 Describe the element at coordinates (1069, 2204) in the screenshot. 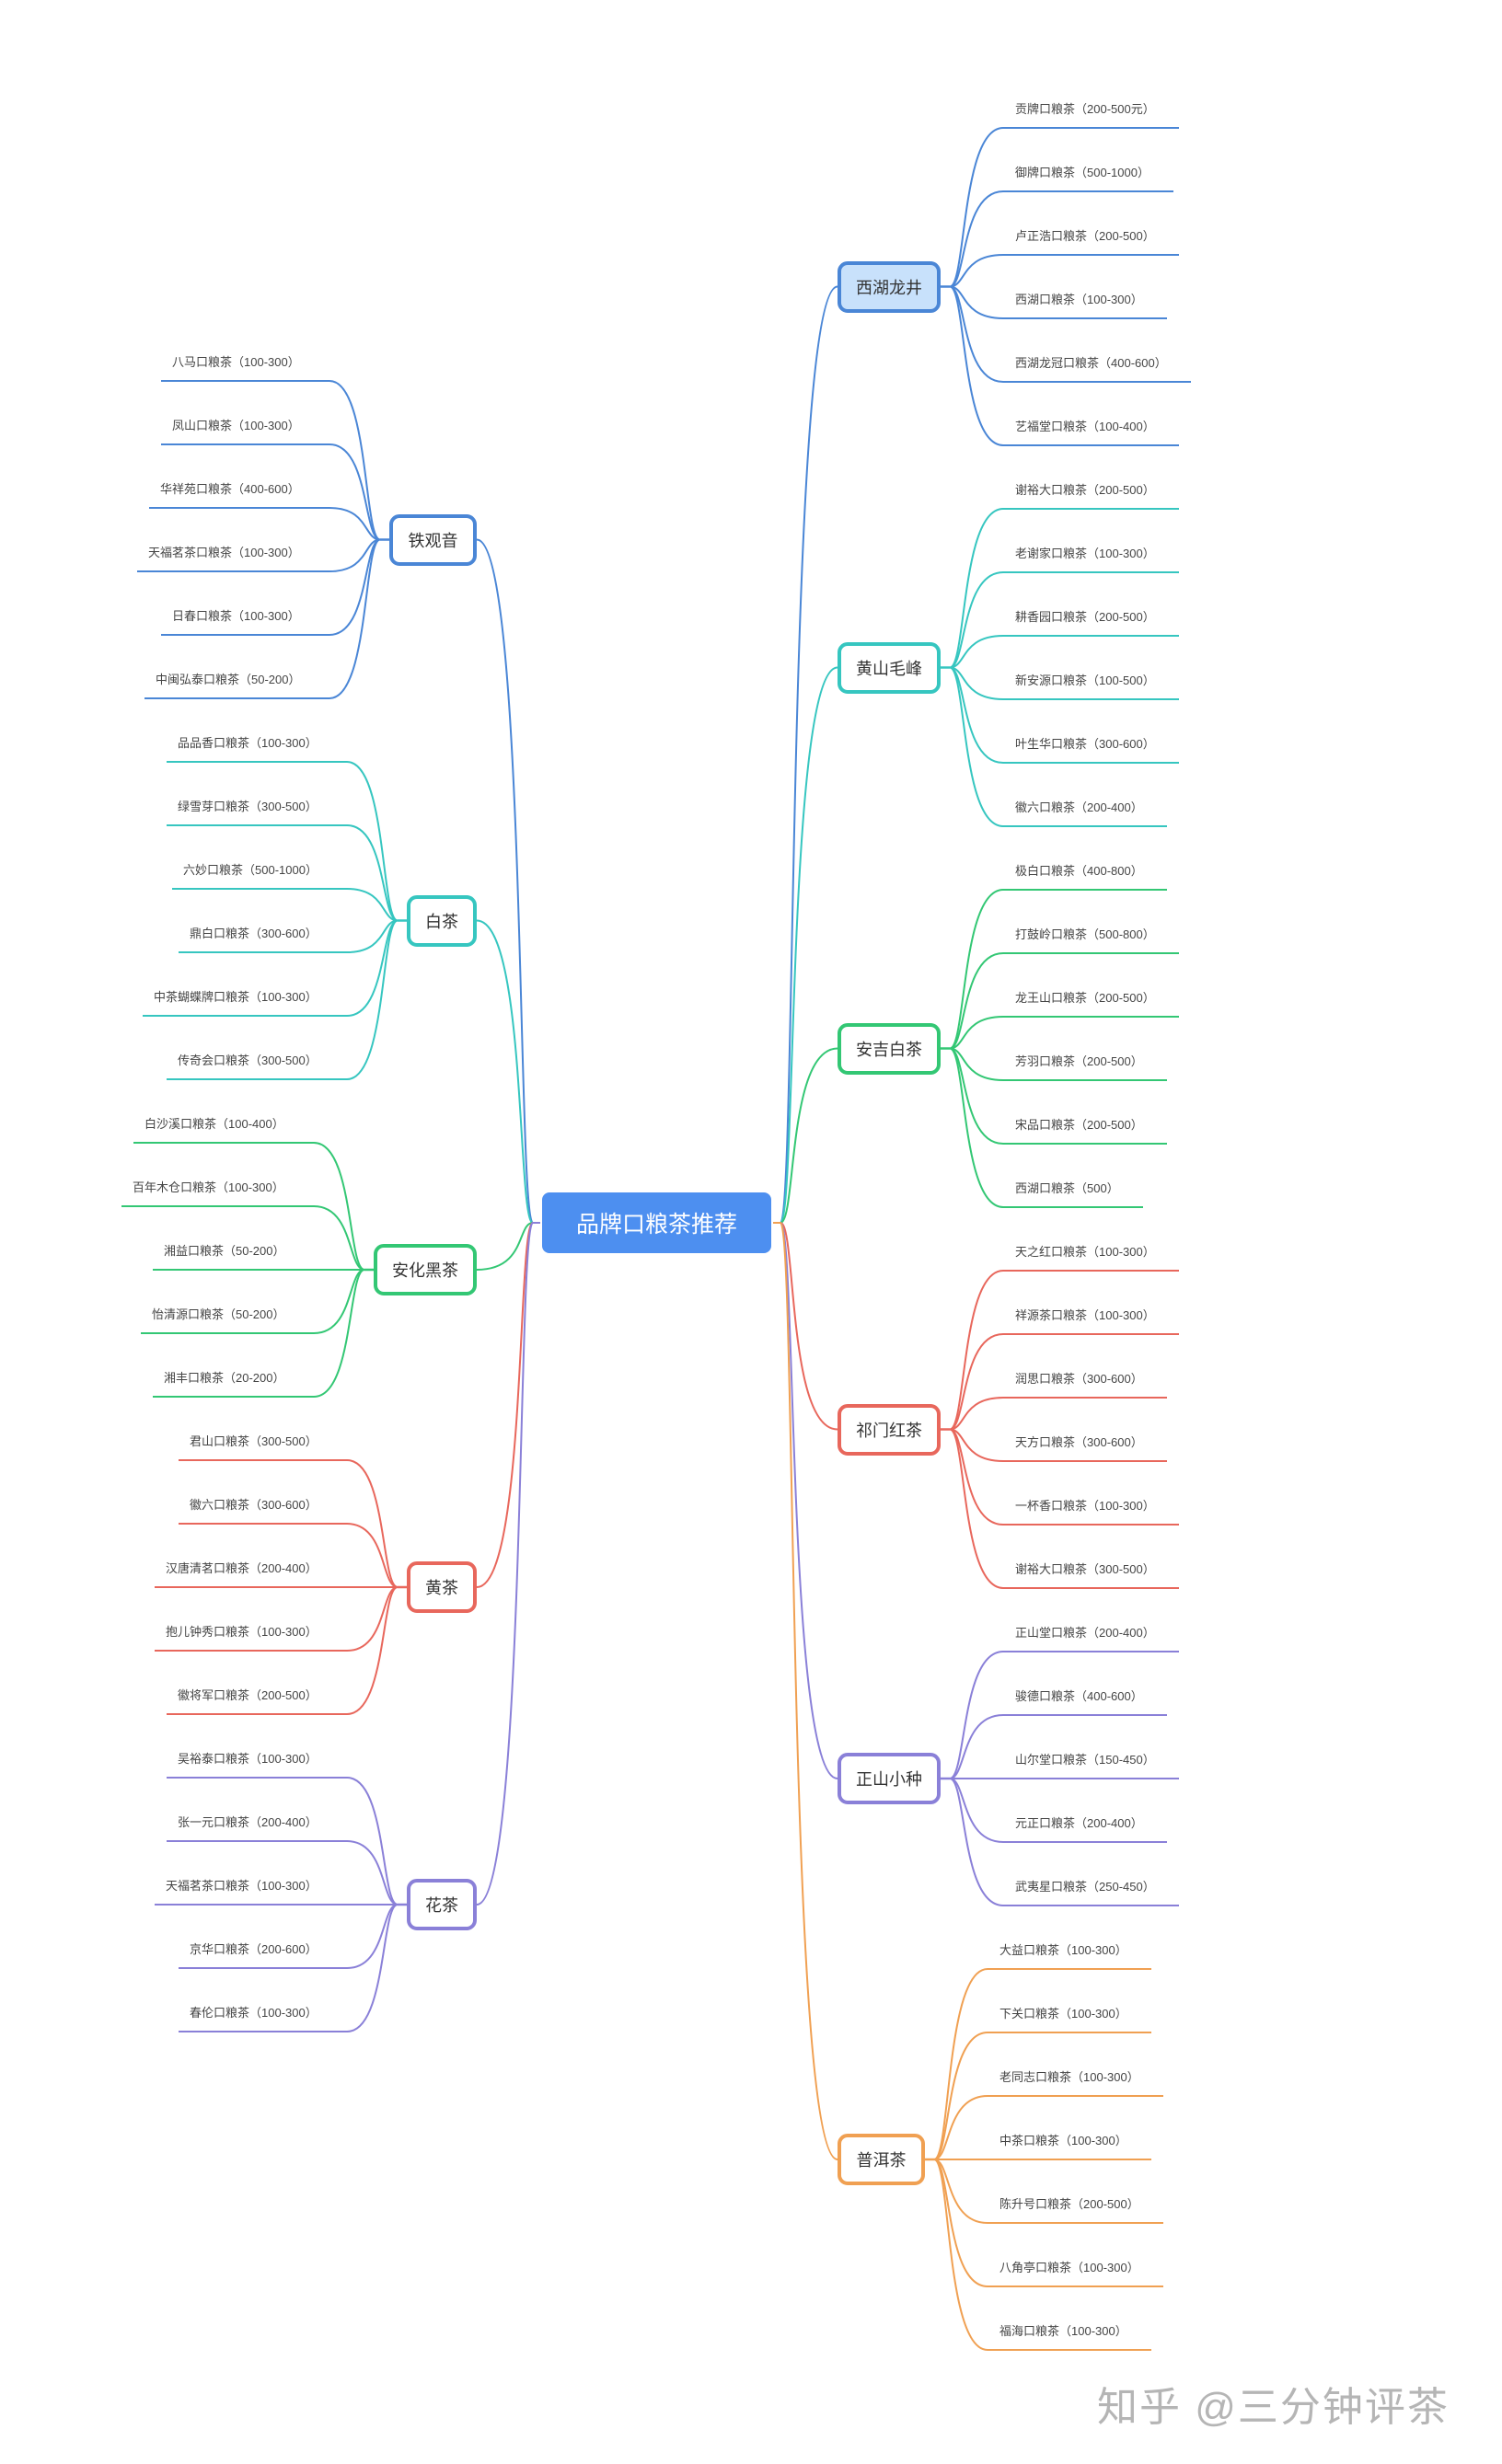

I see `leaf-item: 陈升号口粮茶（200-500）` at that location.